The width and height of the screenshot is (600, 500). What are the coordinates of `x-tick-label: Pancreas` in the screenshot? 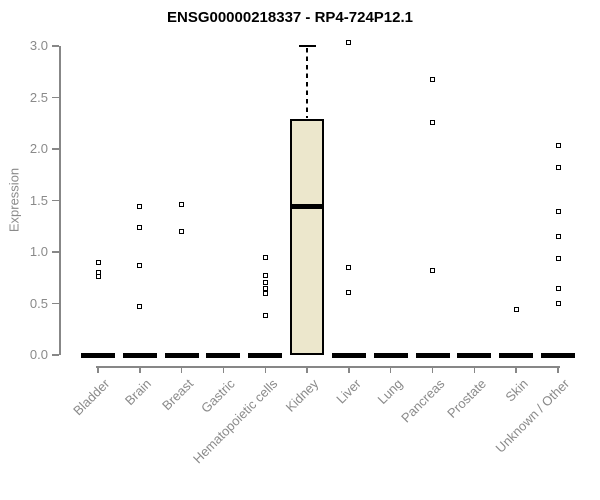 It's located at (422, 401).